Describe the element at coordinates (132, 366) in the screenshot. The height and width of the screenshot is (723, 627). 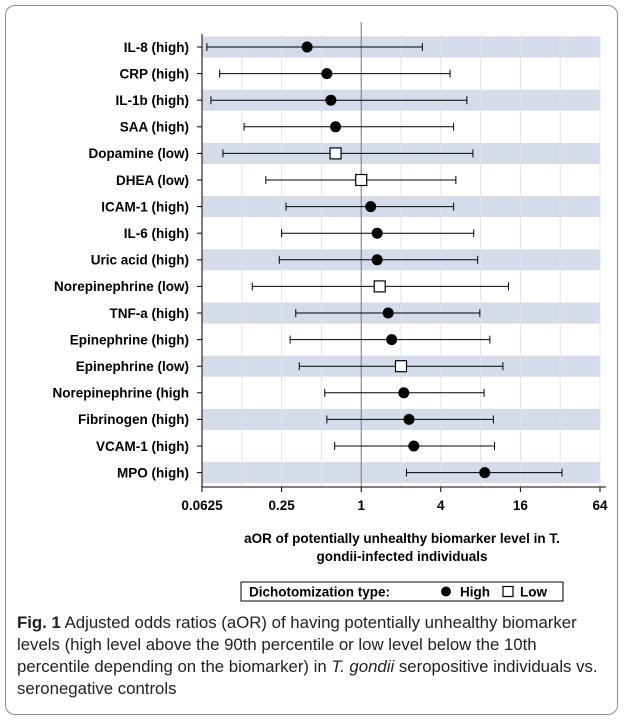
I see `row-label: Epinephrine (low)` at that location.